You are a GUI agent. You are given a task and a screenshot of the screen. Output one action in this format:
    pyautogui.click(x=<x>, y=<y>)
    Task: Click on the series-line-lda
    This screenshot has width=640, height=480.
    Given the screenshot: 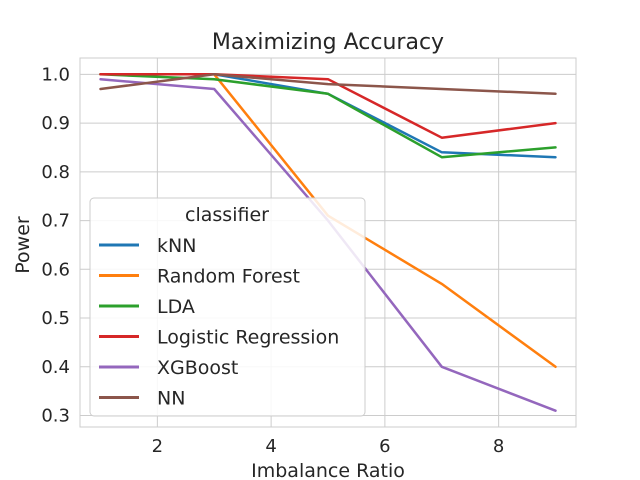 What is the action you would take?
    pyautogui.click(x=328, y=116)
    